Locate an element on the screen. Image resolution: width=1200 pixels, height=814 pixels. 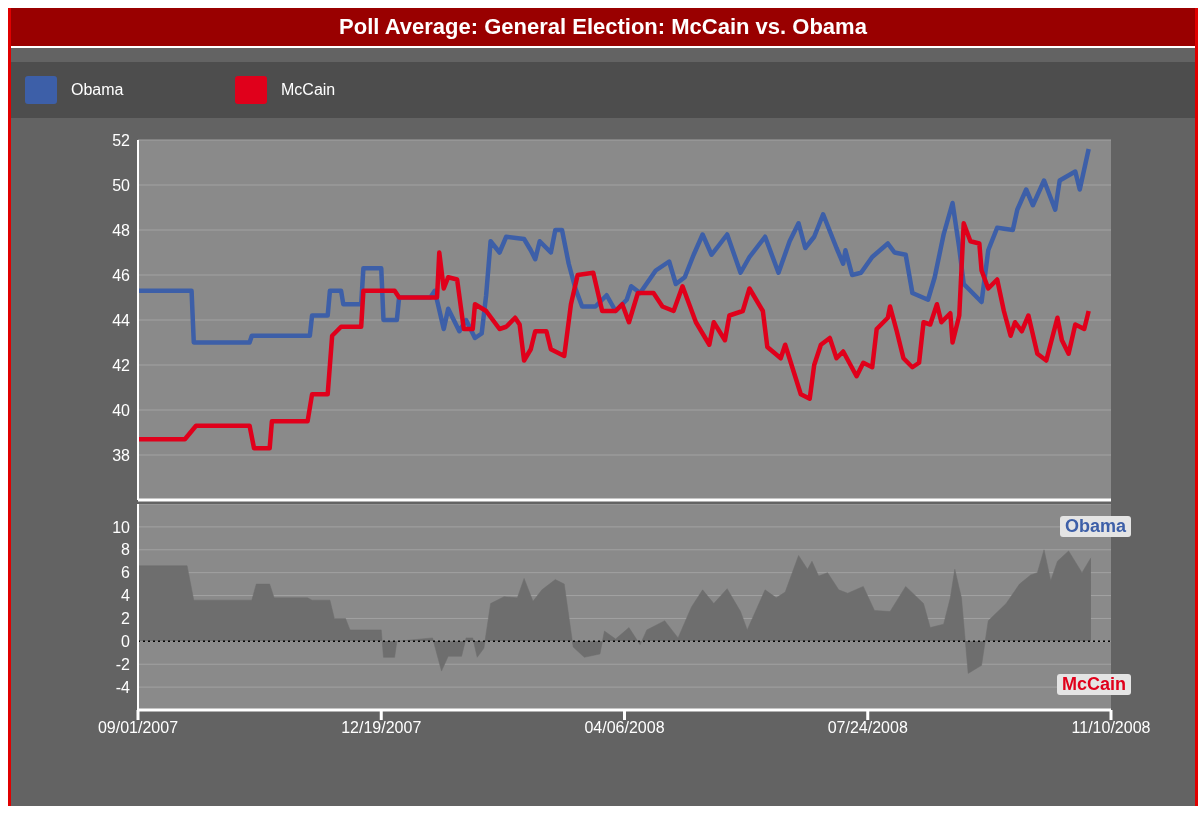
annotation: Obama is located at coordinates (1095, 526).